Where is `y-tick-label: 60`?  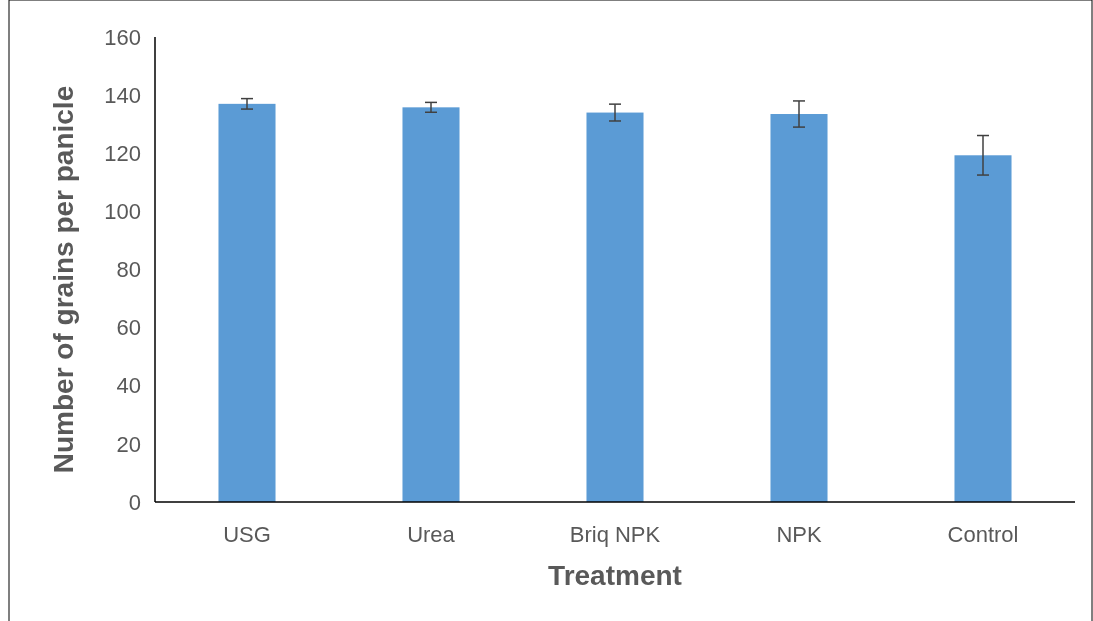
y-tick-label: 60 is located at coordinates (128, 328).